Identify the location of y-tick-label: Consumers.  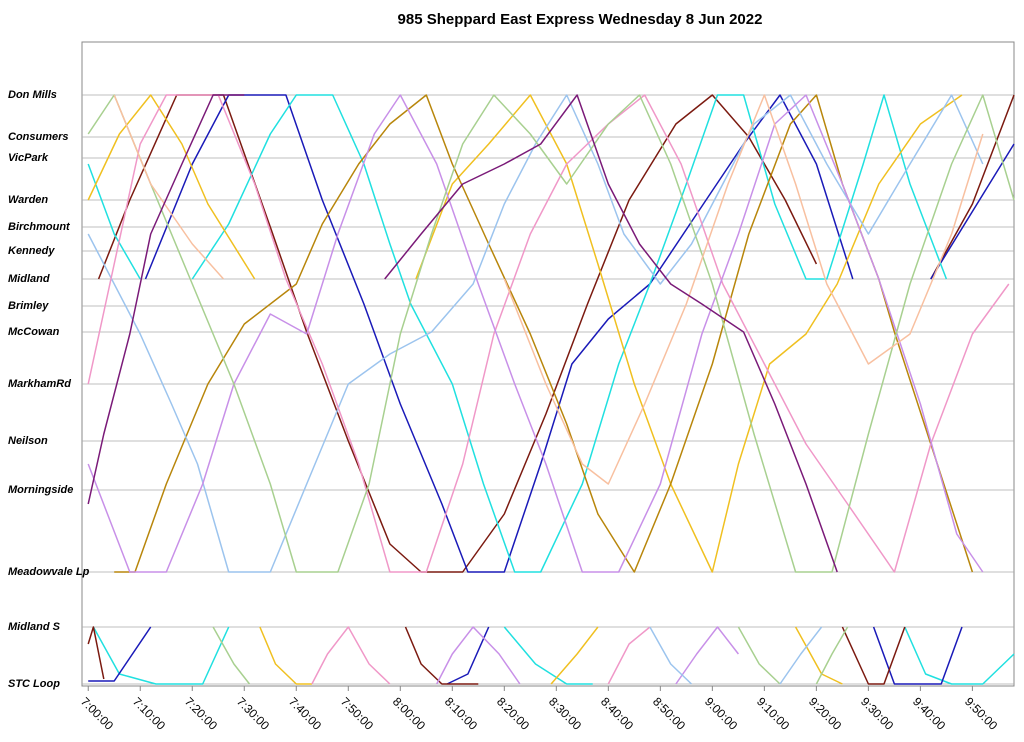
(38, 137).